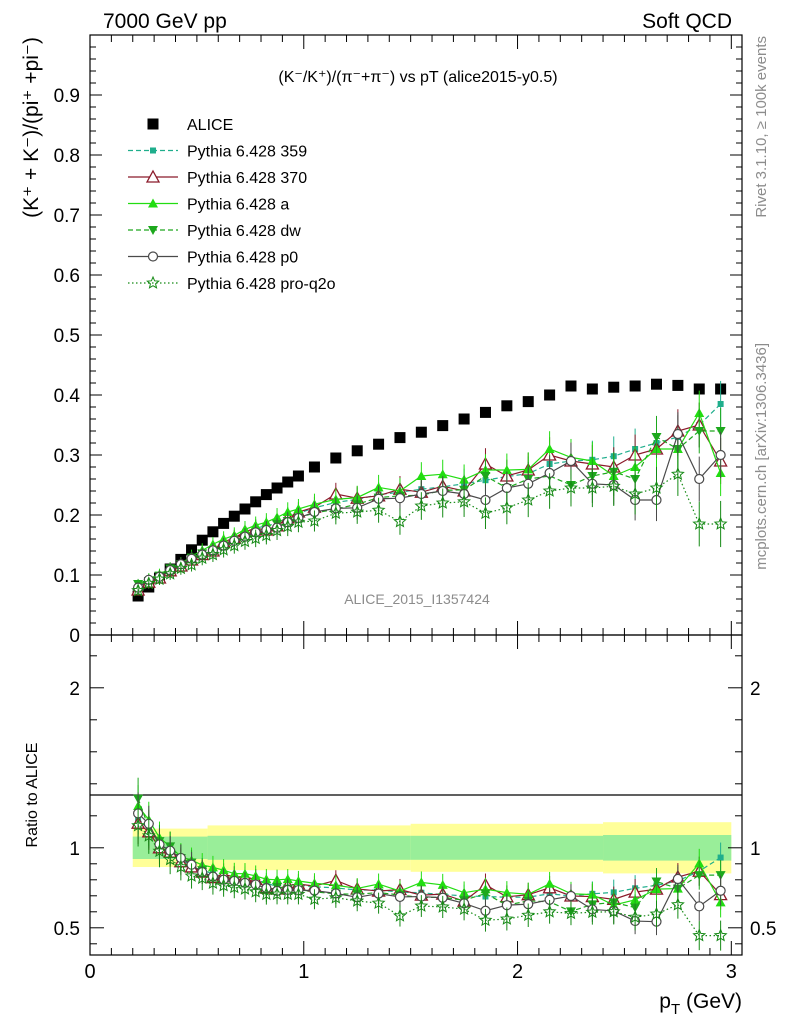 The height and width of the screenshot is (1024, 786). What do you see at coordinates (720, 857) in the screenshot?
I see `ratio-point-p359` at bounding box center [720, 857].